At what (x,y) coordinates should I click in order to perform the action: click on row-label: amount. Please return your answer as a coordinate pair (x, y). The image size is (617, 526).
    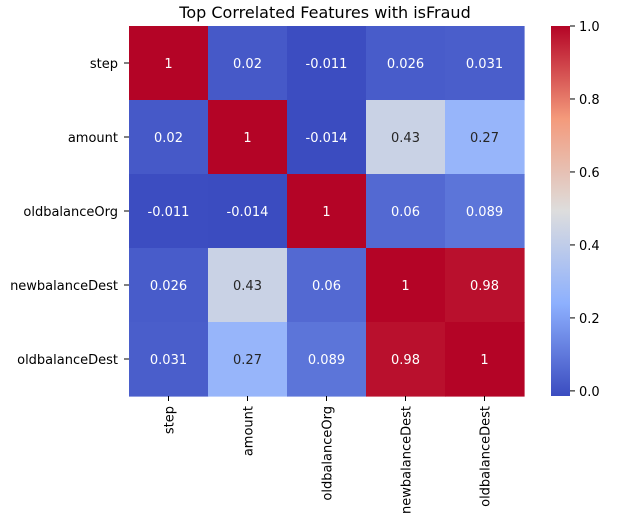
    Looking at the image, I should click on (93, 138).